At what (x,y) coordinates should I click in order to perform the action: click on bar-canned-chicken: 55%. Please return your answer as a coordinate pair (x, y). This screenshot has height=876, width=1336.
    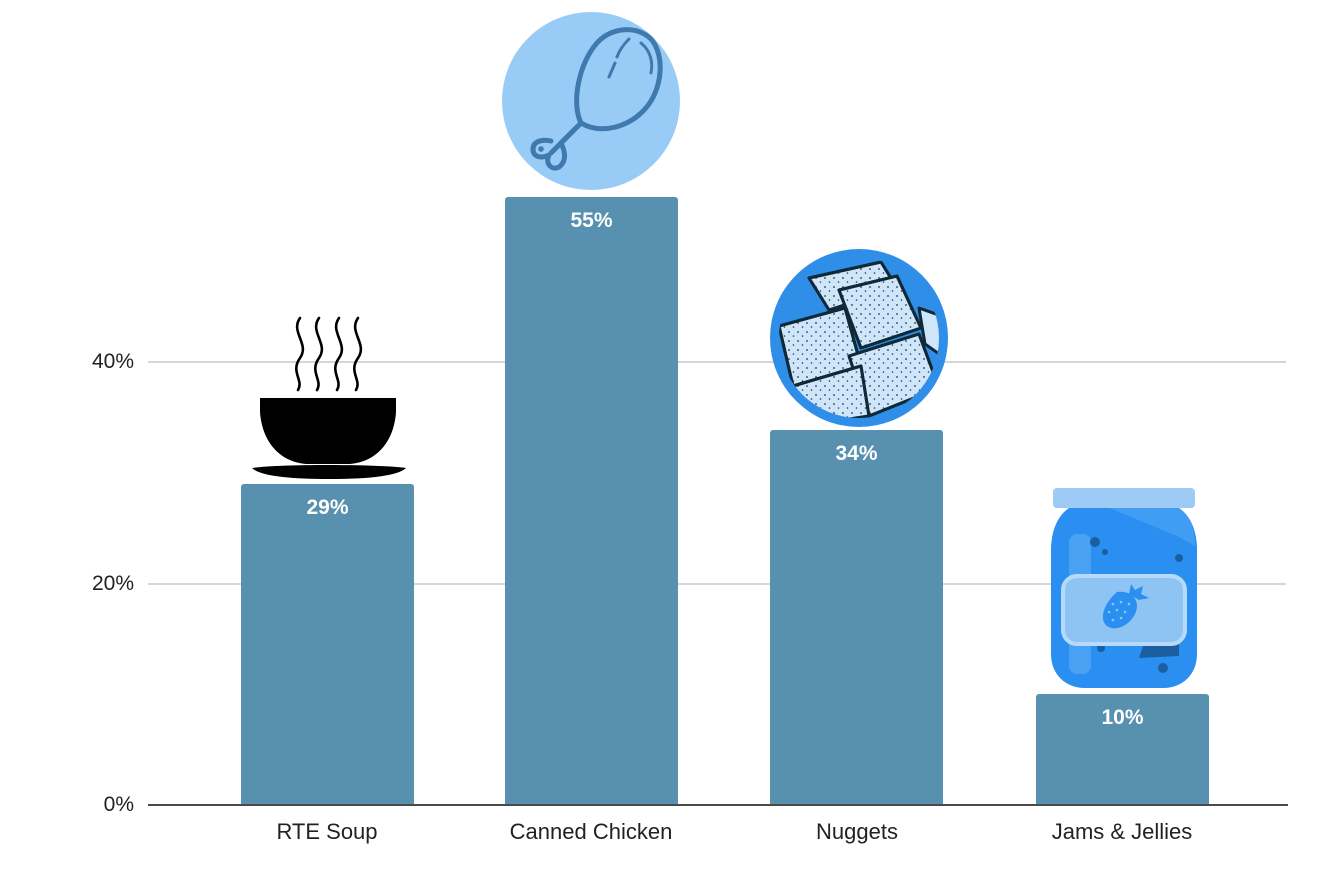
    Looking at the image, I should click on (591, 501).